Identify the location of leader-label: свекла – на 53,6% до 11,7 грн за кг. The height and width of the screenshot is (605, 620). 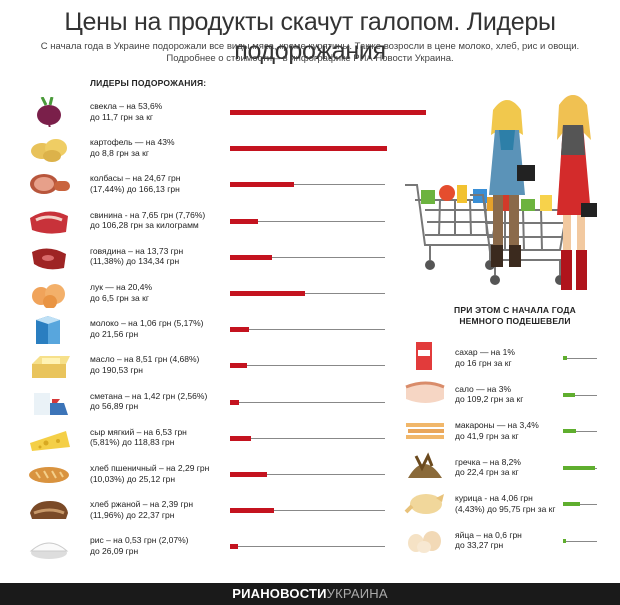
(126, 111).